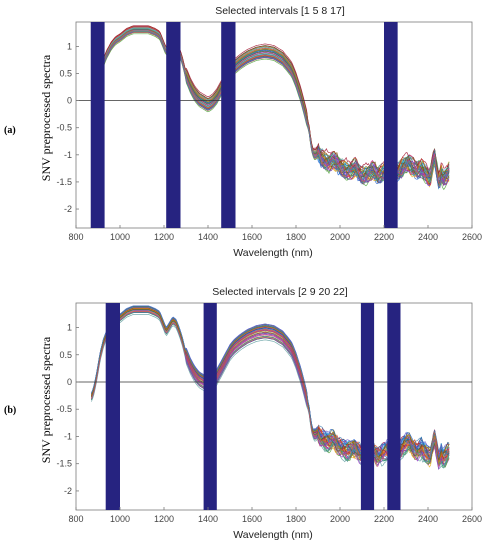 The width and height of the screenshot is (492, 555). I want to click on chart-title: Selected intervals [1 5 8 17], so click(280, 11).